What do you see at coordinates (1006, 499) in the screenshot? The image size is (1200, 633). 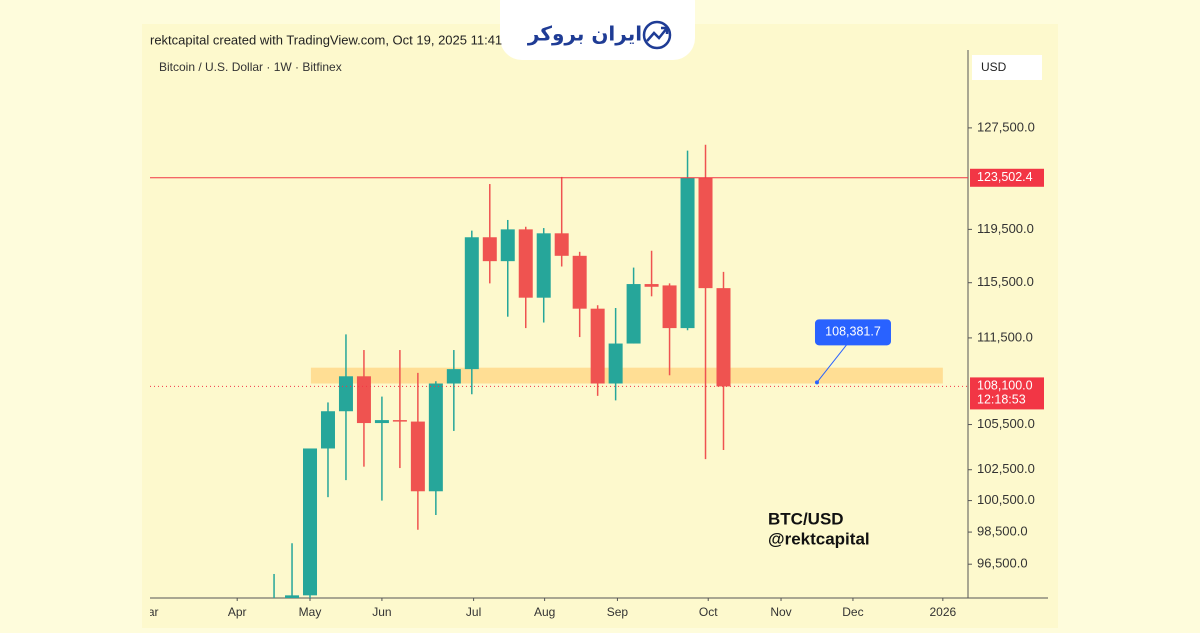 I see `y-tick-label: 100,500.0` at bounding box center [1006, 499].